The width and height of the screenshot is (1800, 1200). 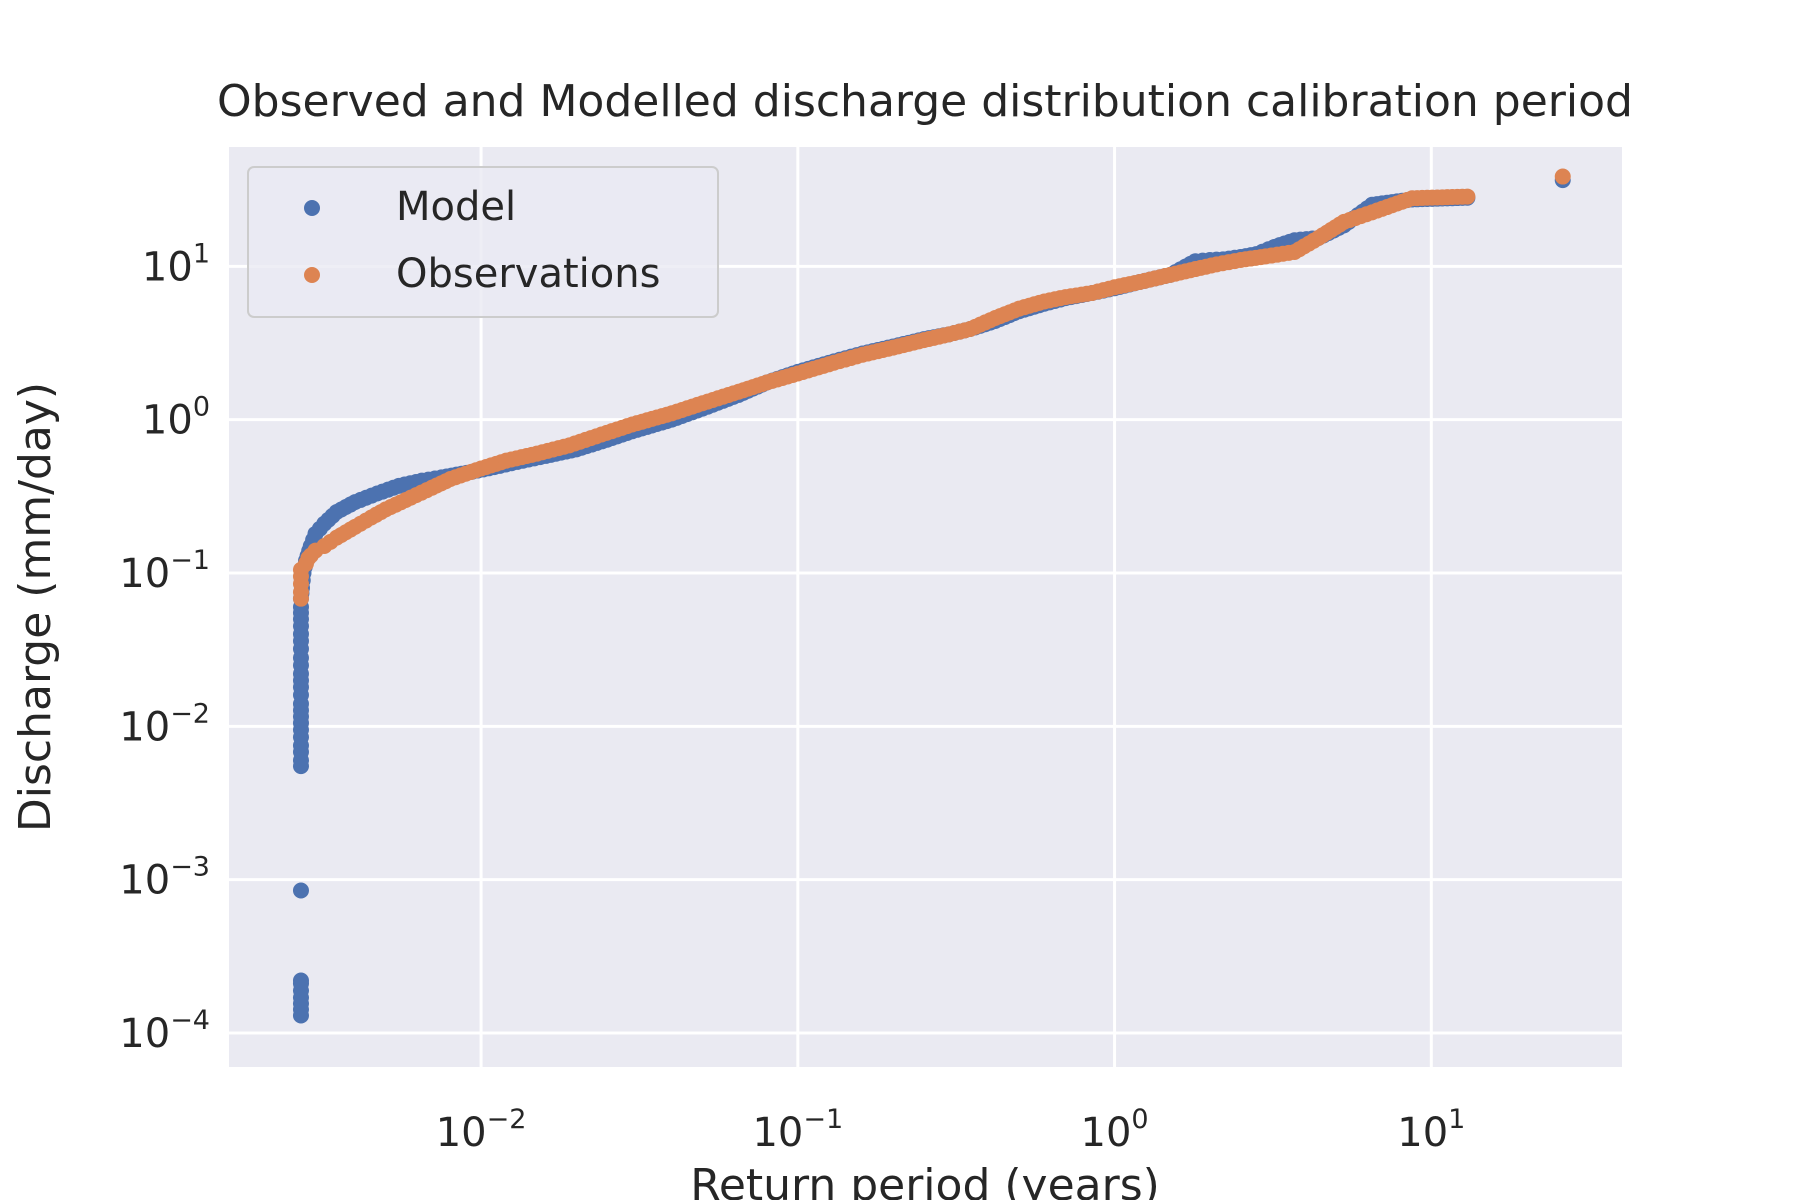 What do you see at coordinates (35, 607) in the screenshot?
I see `y-axis-label: Discharge (mm/day)` at bounding box center [35, 607].